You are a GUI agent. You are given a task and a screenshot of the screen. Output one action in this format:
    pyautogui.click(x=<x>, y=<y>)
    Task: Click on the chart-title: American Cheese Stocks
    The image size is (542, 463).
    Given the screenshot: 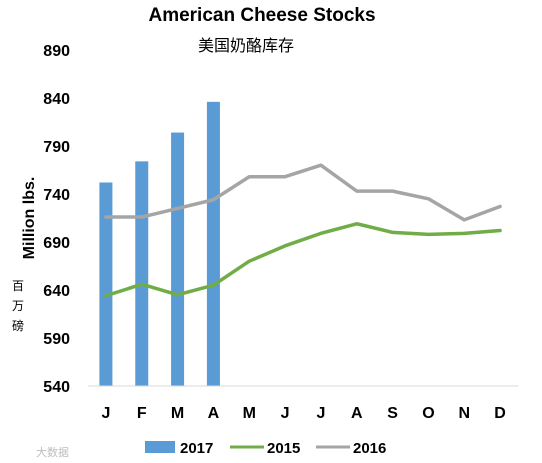 What is the action you would take?
    pyautogui.click(x=261, y=15)
    